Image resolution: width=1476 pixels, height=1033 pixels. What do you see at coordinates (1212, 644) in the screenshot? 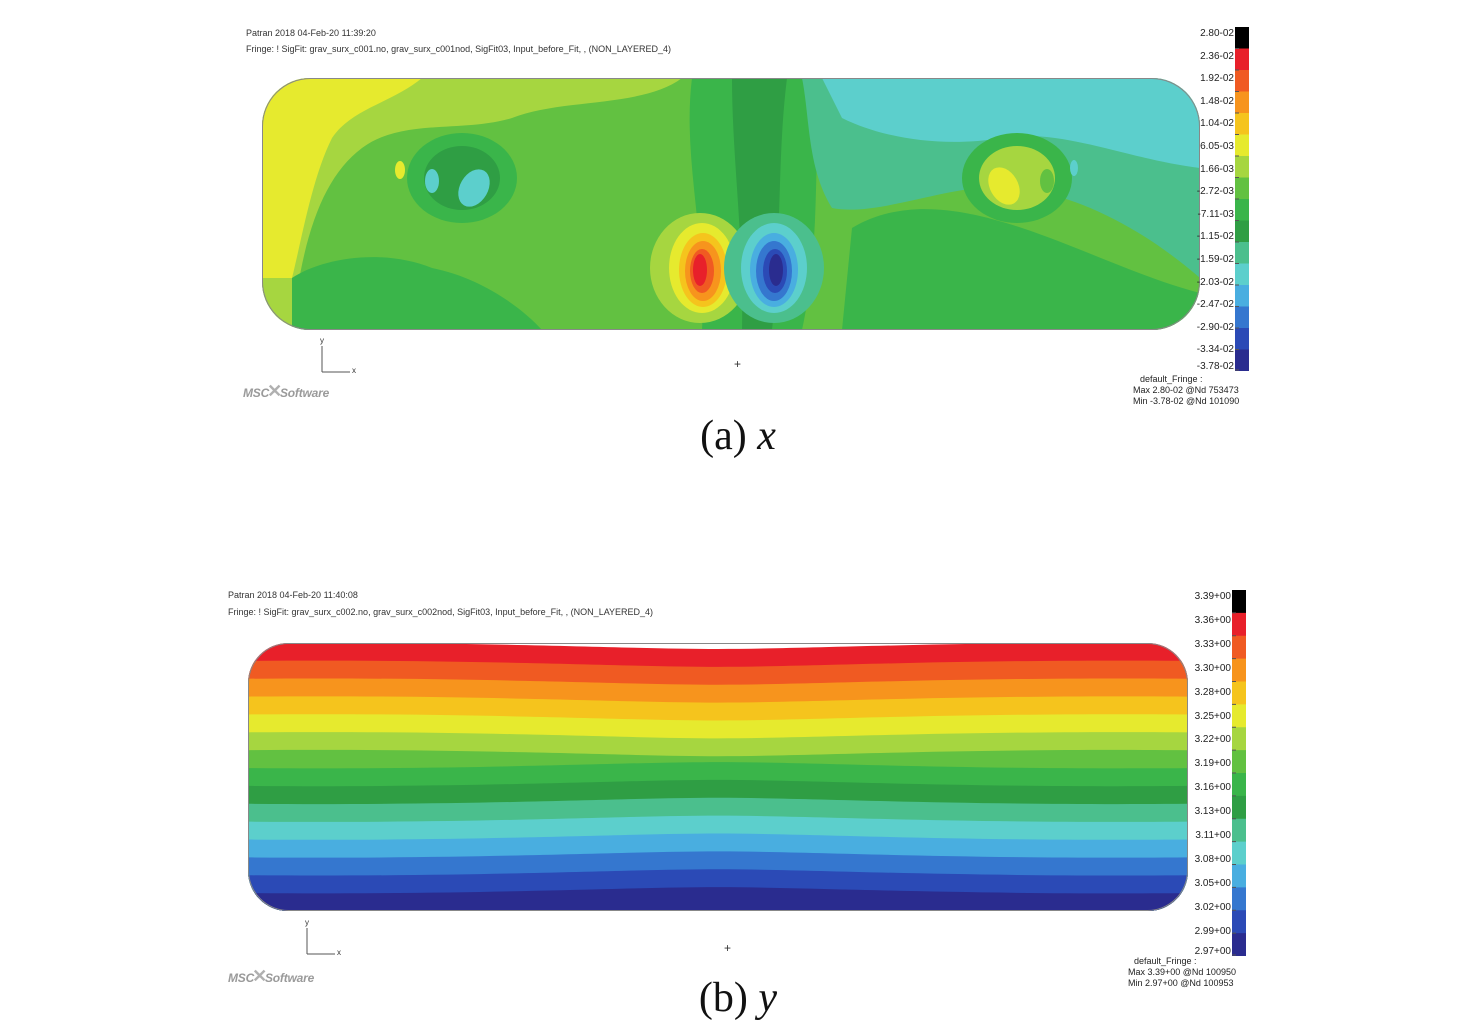
I see `legend-tick-label: 3.33+00` at bounding box center [1212, 644].